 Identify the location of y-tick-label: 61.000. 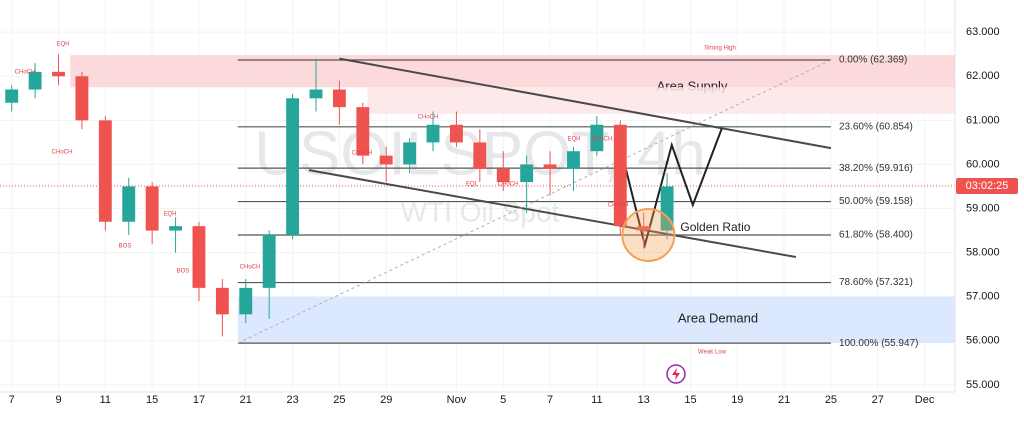
(983, 120).